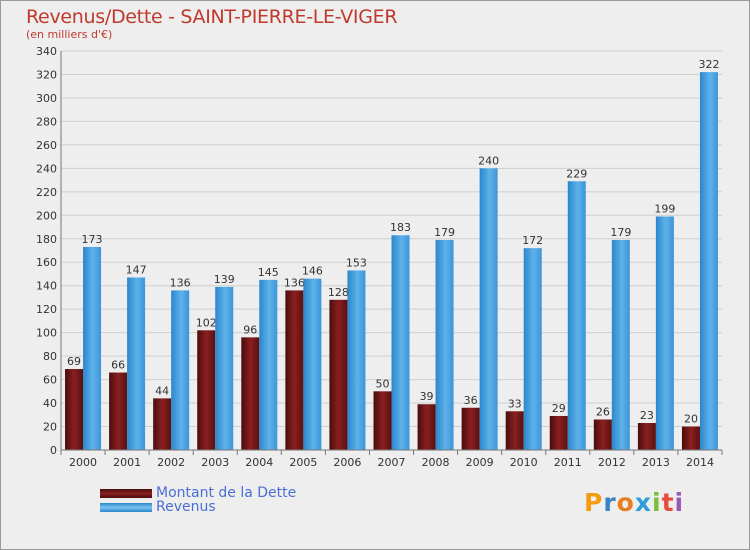 This screenshot has height=550, width=750. Describe the element at coordinates (436, 462) in the screenshot. I see `x-tick-label: 2008` at that location.